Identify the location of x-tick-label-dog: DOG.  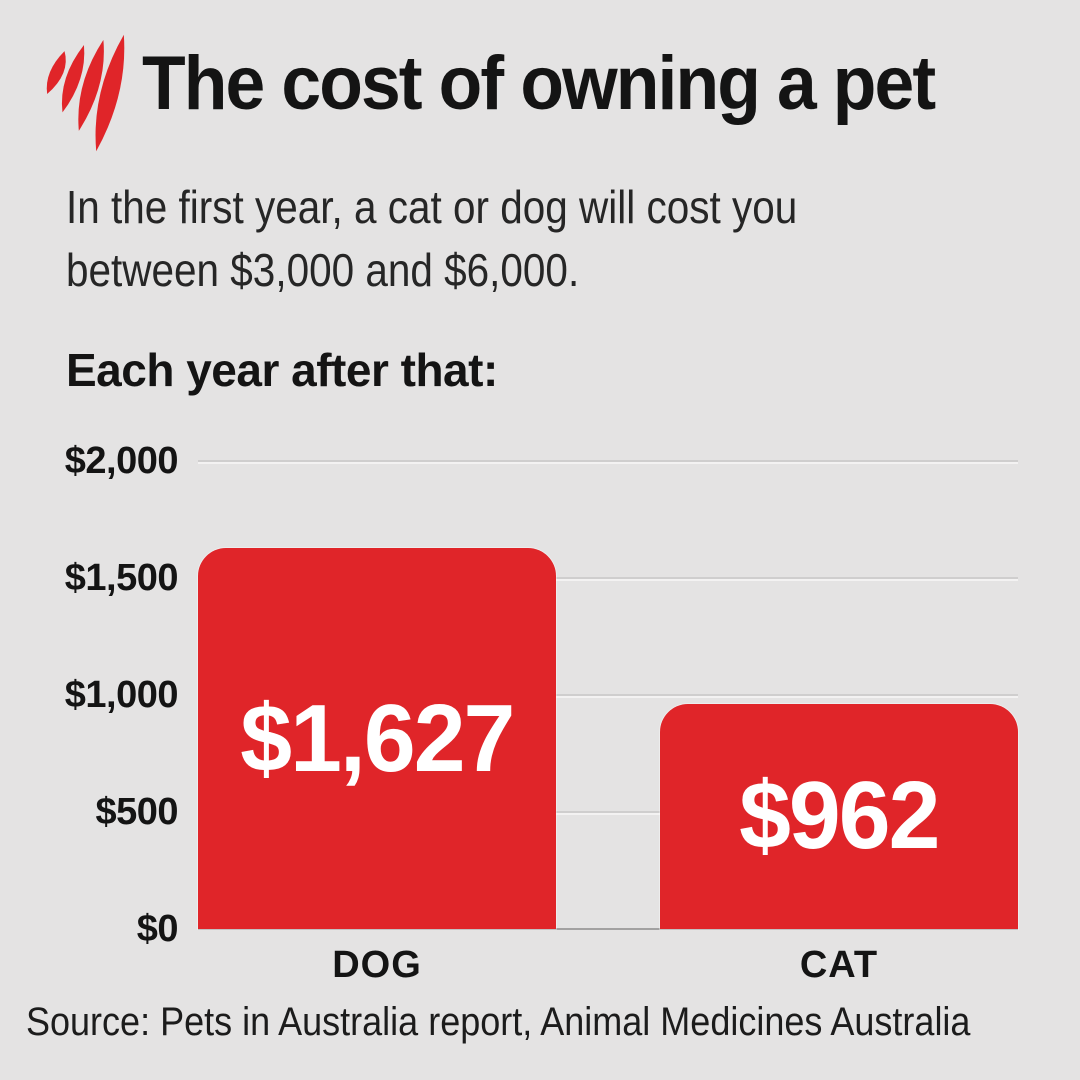
(377, 965).